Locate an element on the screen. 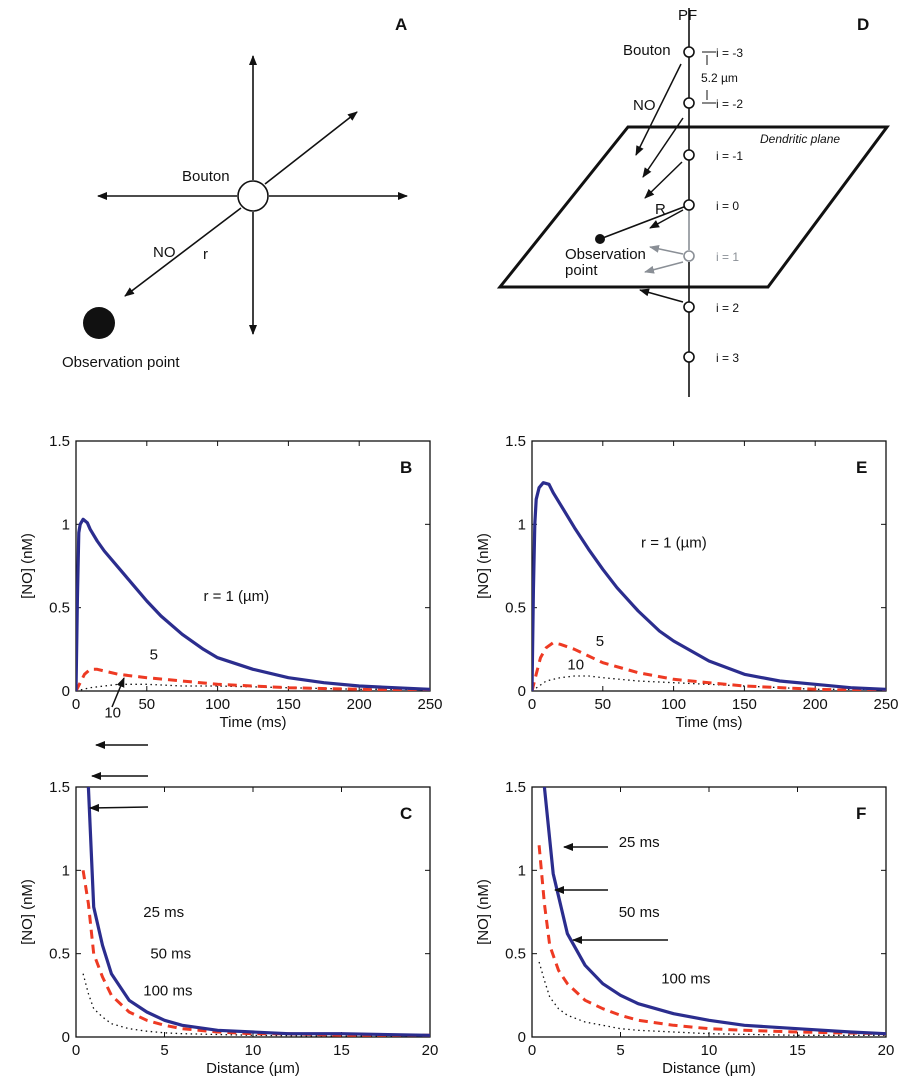 The width and height of the screenshot is (905, 1092). annotation-label: 100 ms is located at coordinates (167, 990).